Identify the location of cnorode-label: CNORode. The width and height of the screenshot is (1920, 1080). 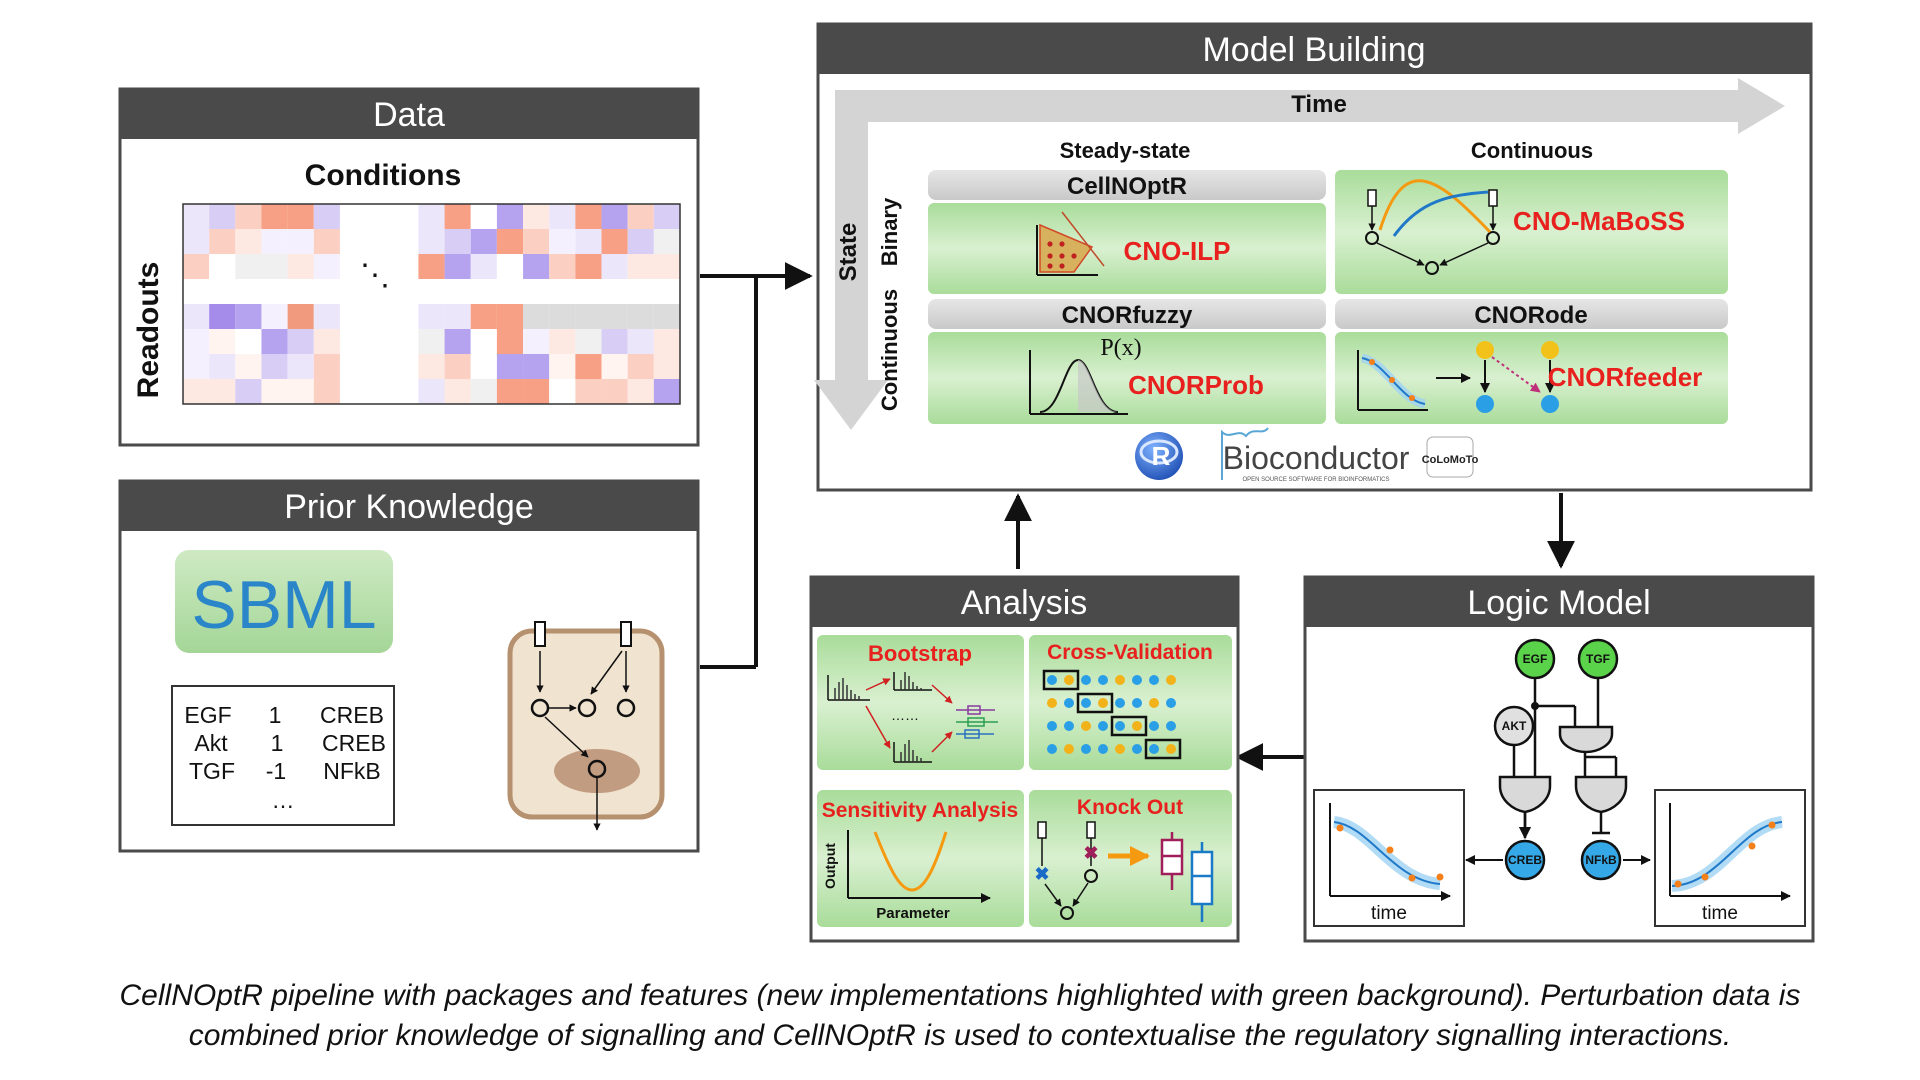
(1530, 315).